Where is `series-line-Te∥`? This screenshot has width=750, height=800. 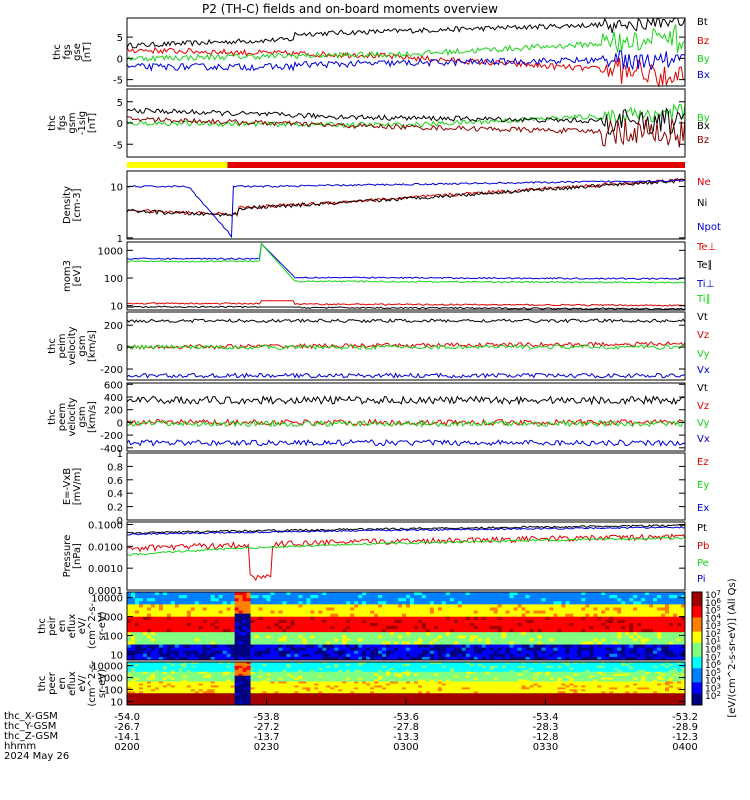
series-line-Te∥ is located at coordinates (406, 308).